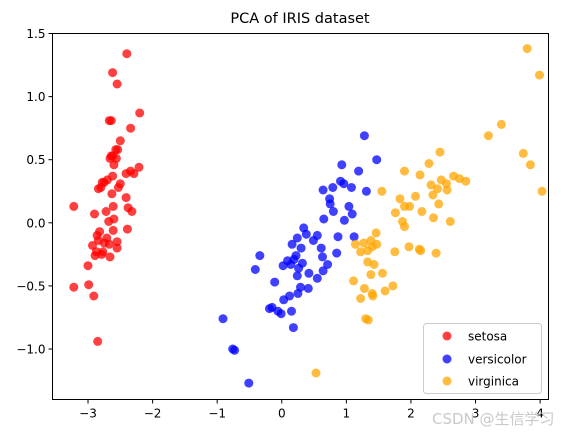  I want to click on x-tick-label-5: 2, so click(411, 414).